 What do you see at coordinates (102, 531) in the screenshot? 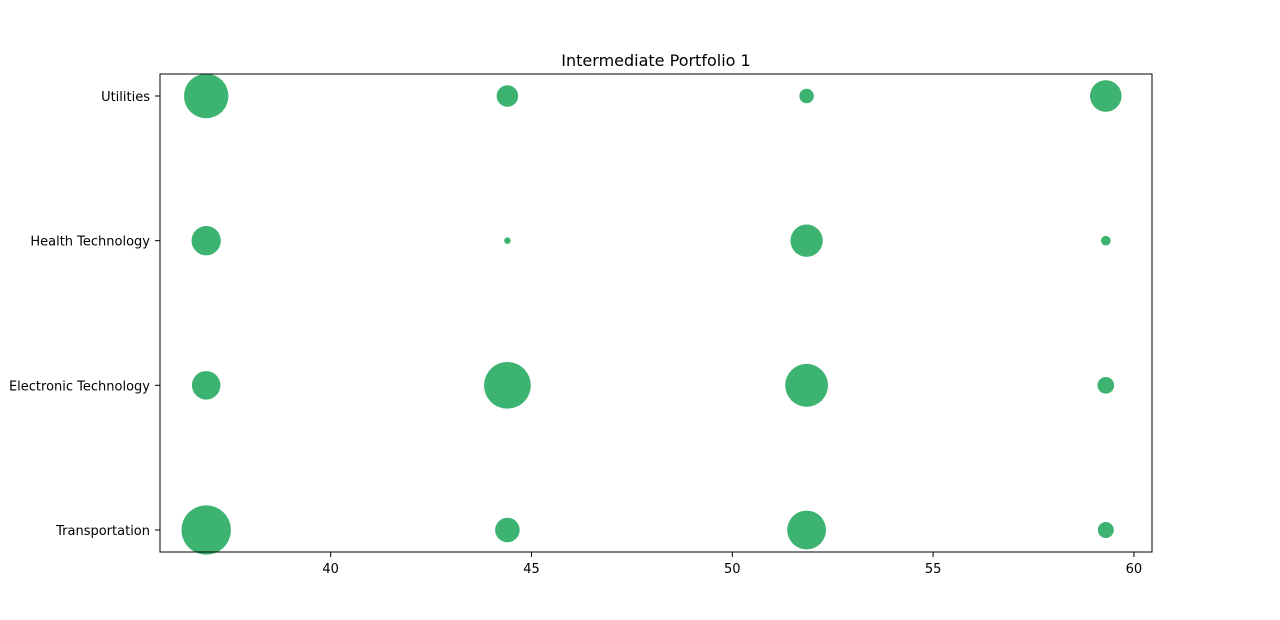
I see `y-tick-label: Transportation` at bounding box center [102, 531].